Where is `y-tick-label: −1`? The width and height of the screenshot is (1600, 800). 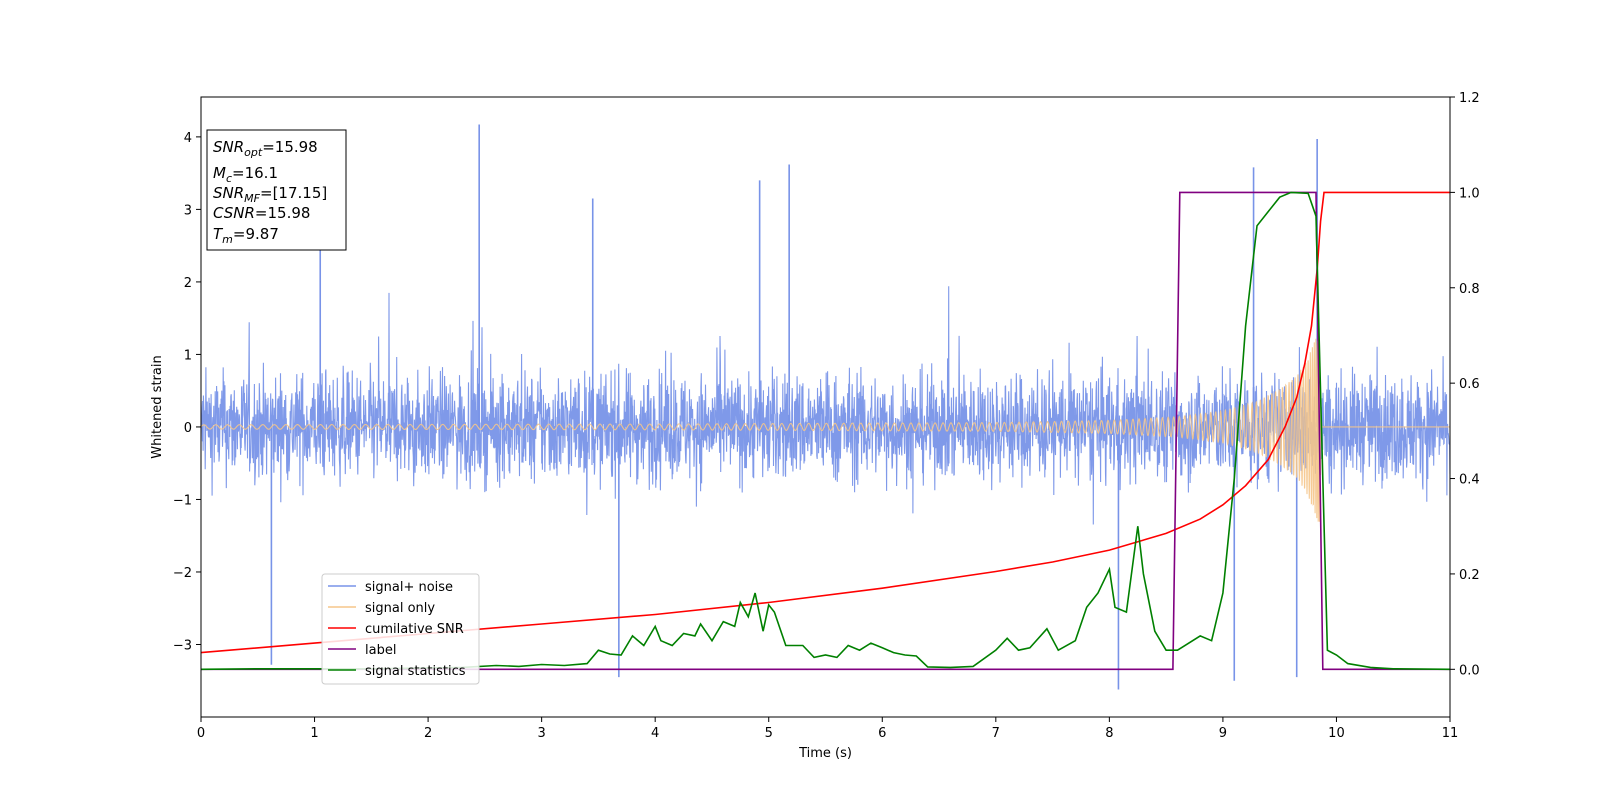 y-tick-label: −1 is located at coordinates (182, 500).